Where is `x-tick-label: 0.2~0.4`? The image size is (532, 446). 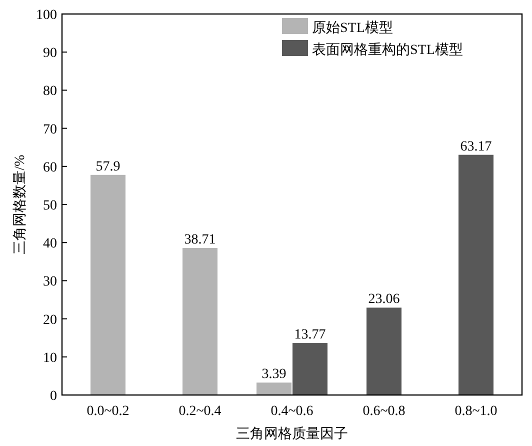 x-tick-label: 0.2~0.4 is located at coordinates (200, 411).